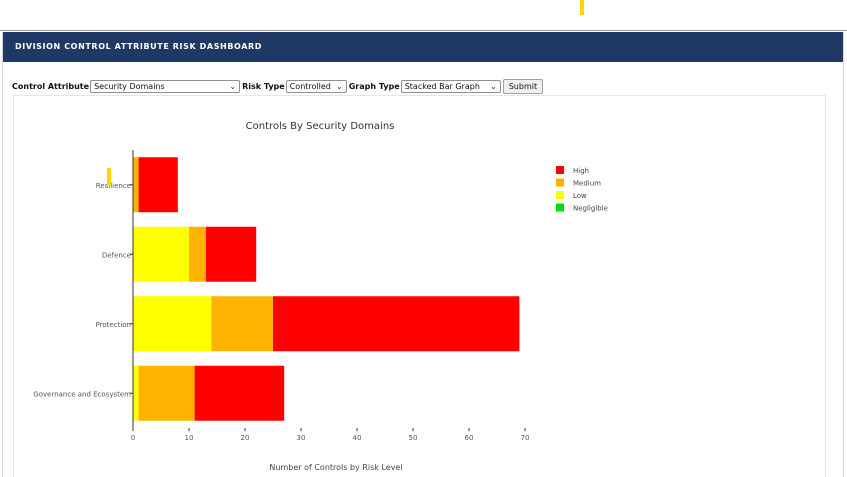  What do you see at coordinates (189, 438) in the screenshot?
I see `x-tick-label: 10` at bounding box center [189, 438].